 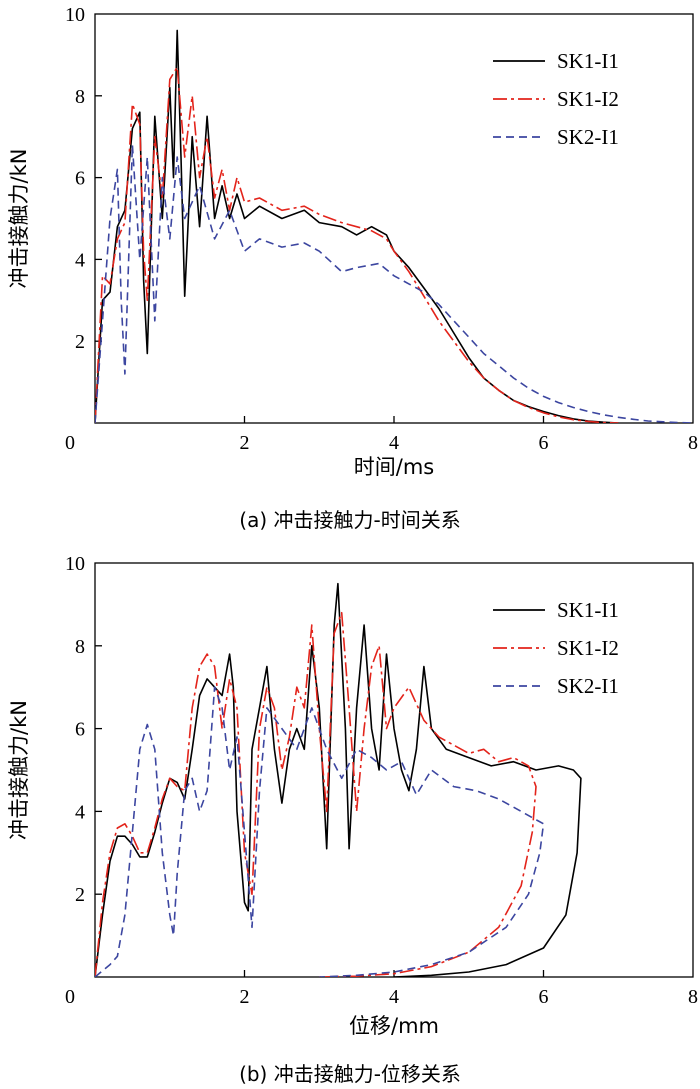 I want to click on figure-caption: (a) 冲击接触力-时间关系, so click(x=349, y=520).